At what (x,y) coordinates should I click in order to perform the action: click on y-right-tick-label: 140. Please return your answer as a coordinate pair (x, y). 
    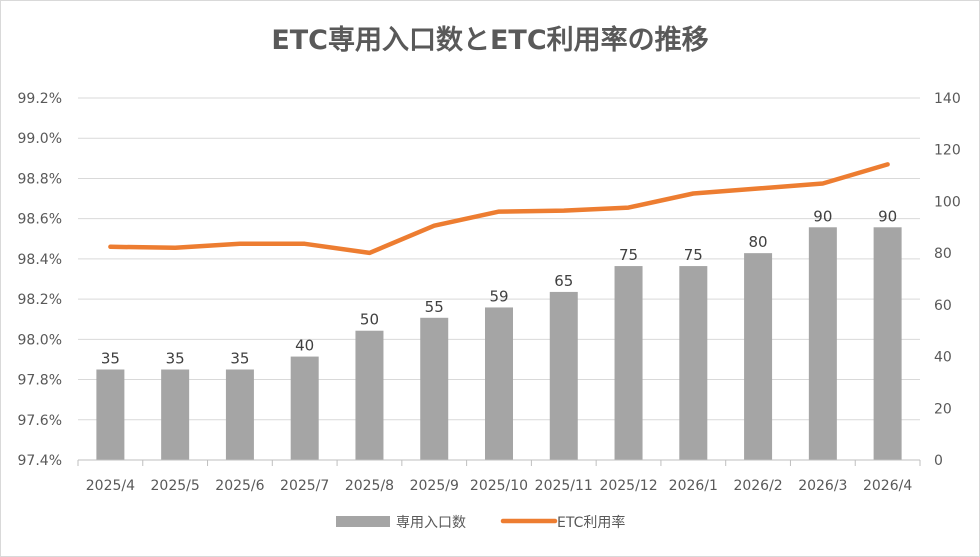
    Looking at the image, I should click on (947, 99).